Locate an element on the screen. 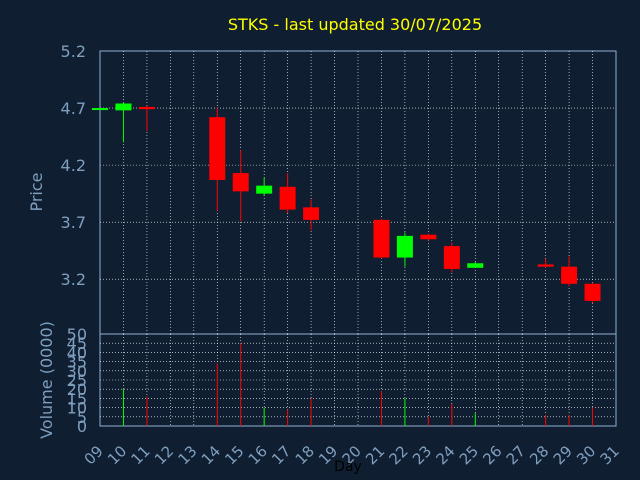  x-tick-label: 25 is located at coordinates (469, 455).